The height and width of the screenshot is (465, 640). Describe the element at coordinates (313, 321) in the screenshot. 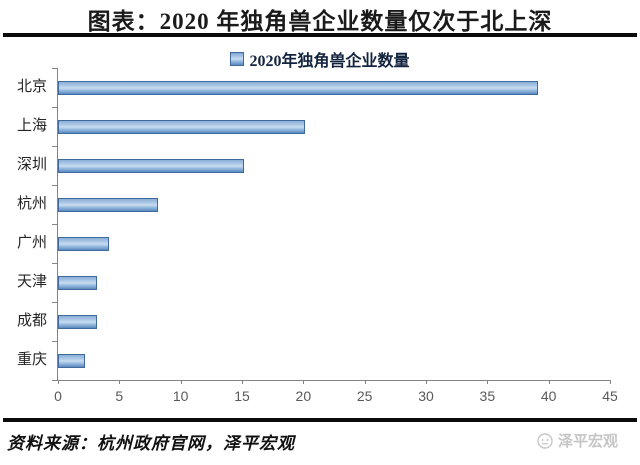

I see `chart-row: 成都` at that location.